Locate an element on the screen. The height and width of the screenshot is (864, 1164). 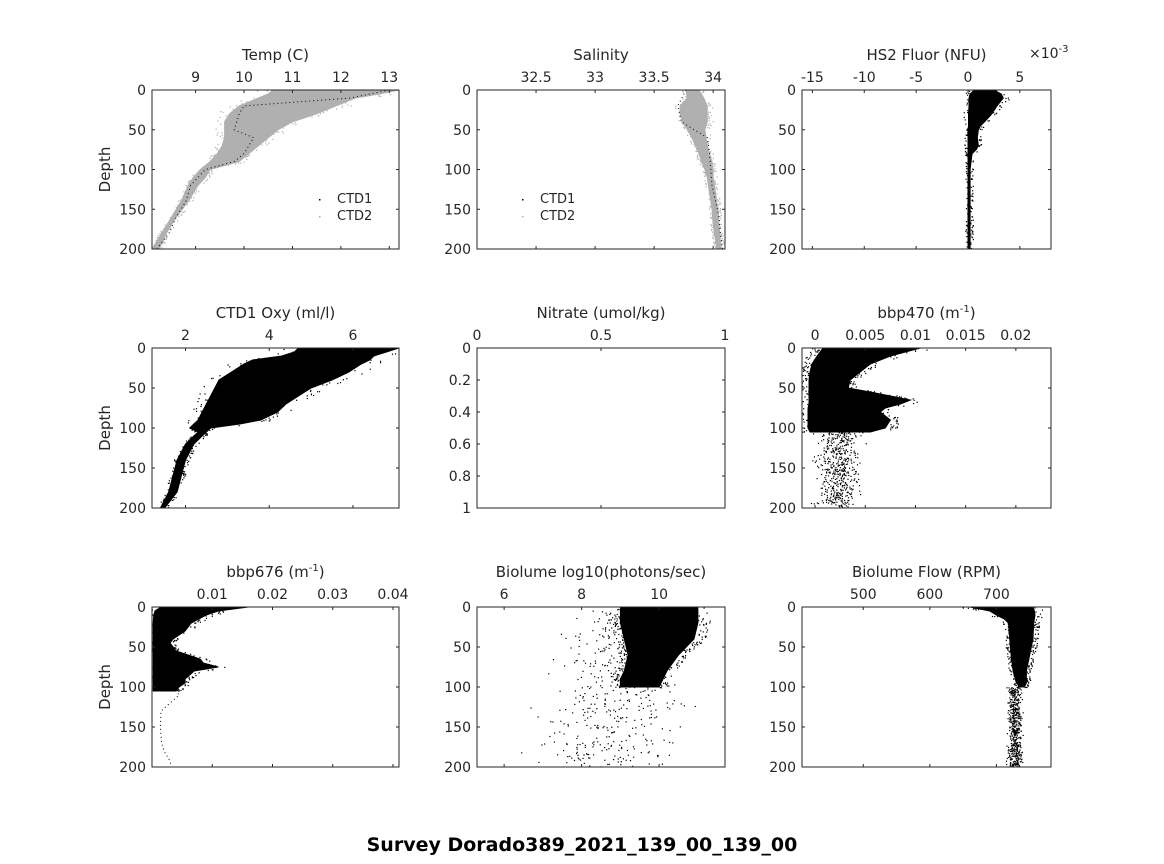
x-tick-label: 10 is located at coordinates (244, 78).